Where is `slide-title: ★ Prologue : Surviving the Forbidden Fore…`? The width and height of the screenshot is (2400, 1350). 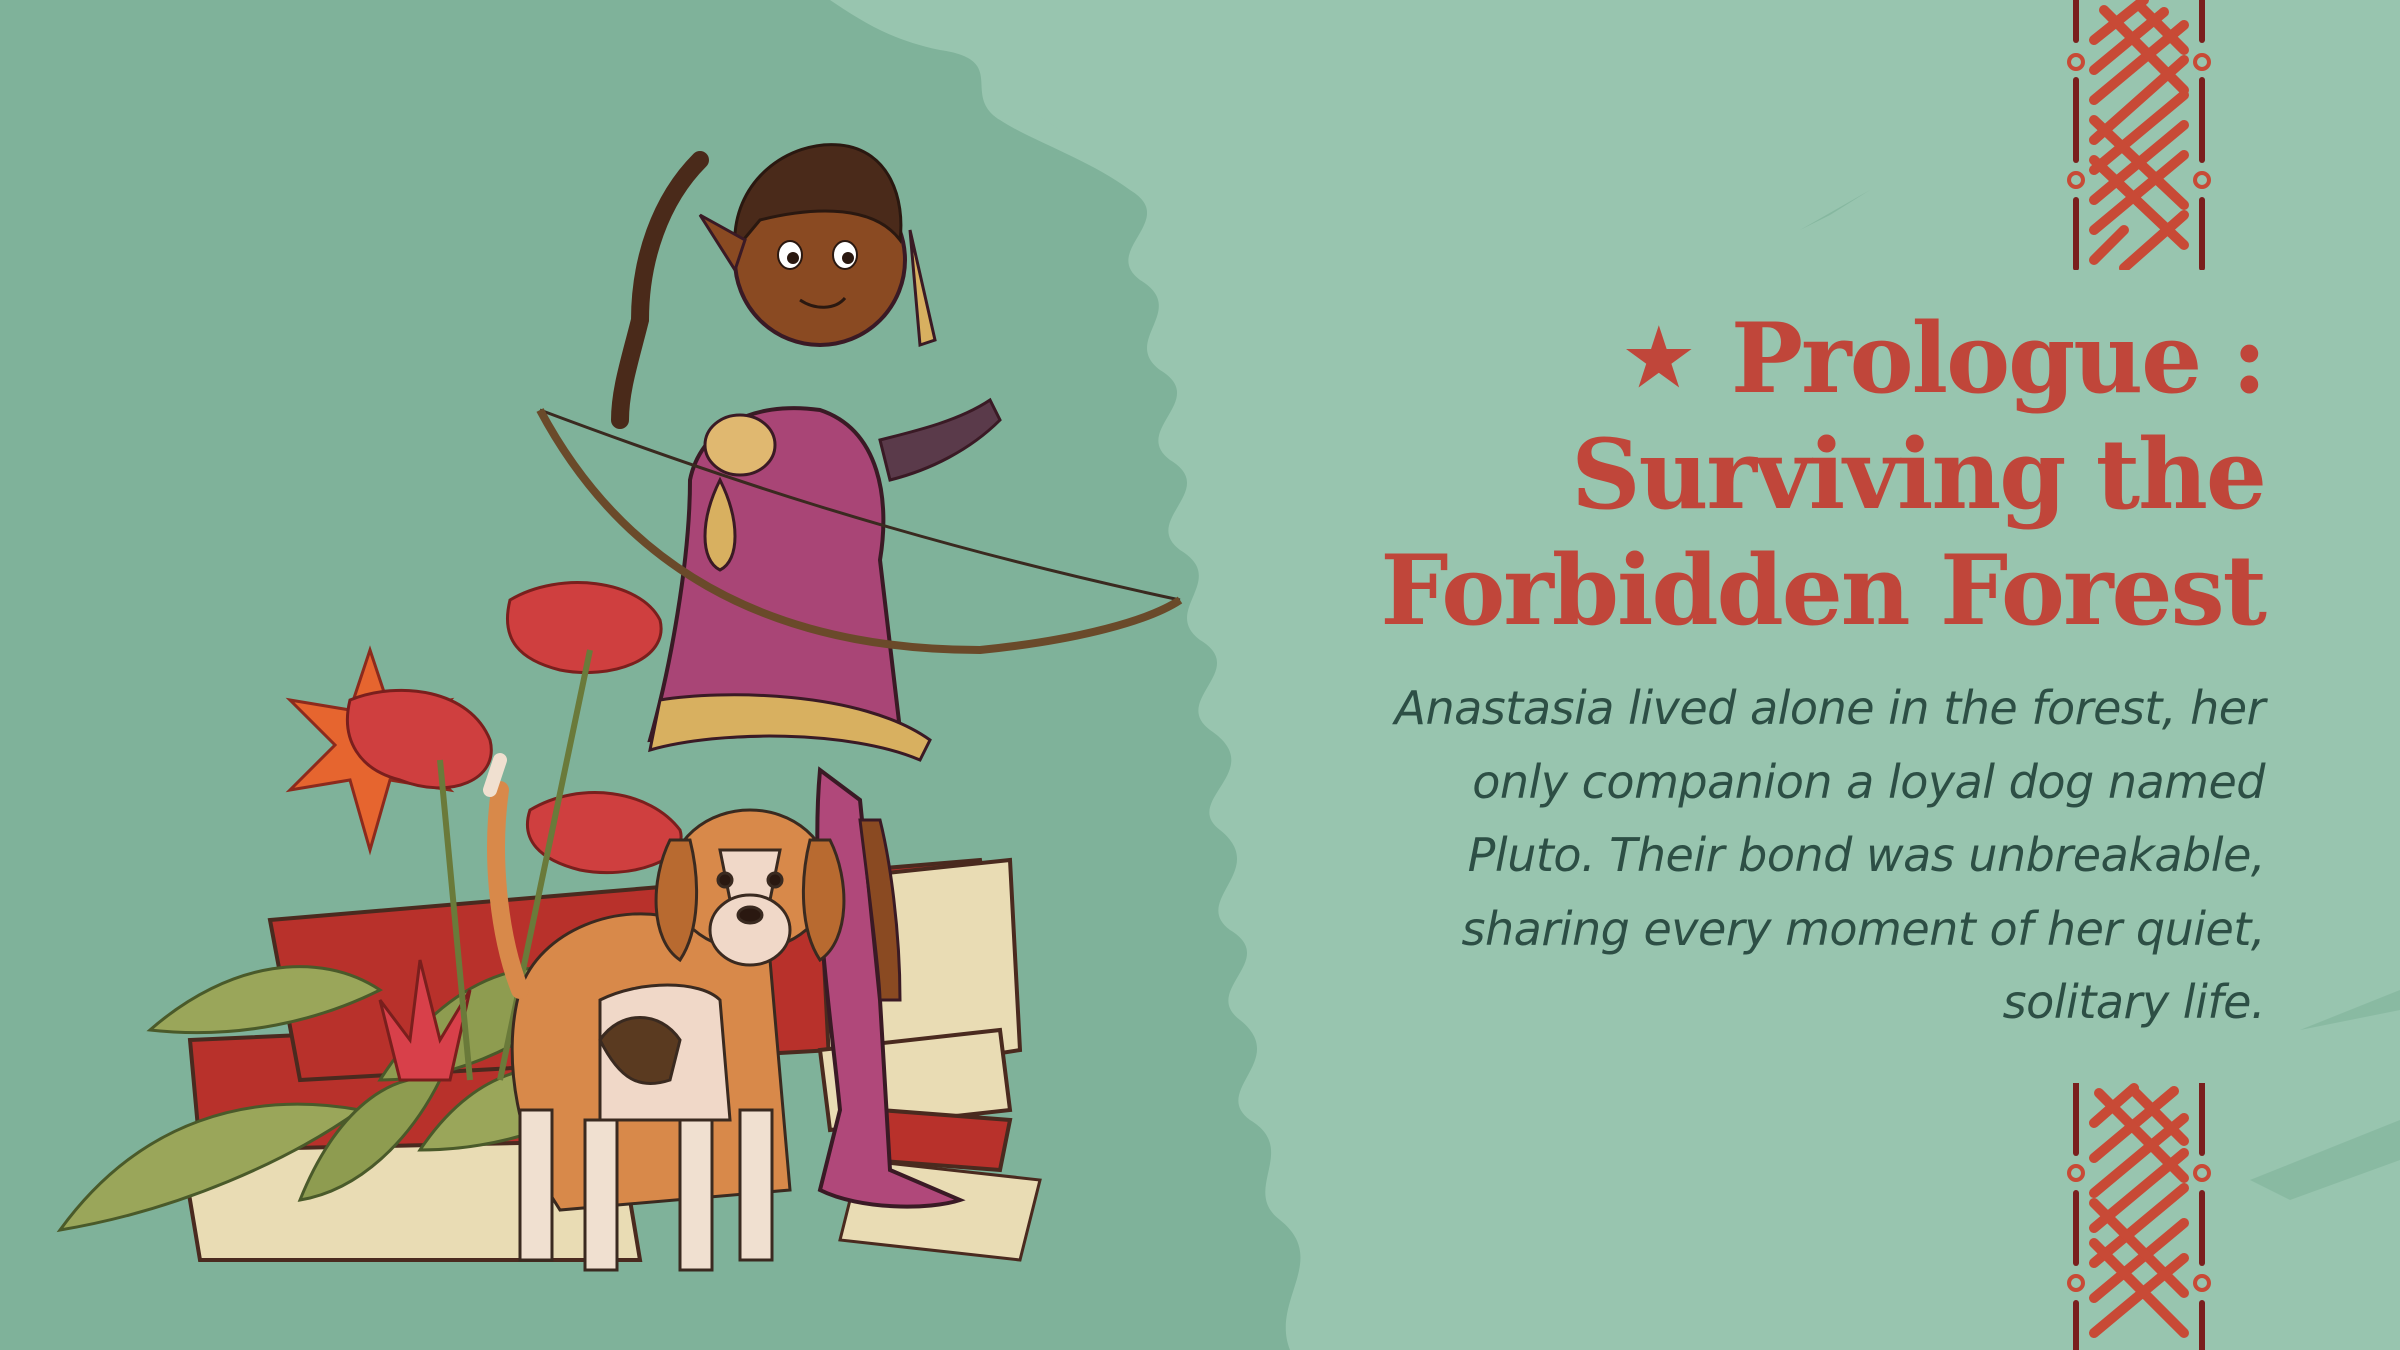
slide-title: ★ Prologue : Surviving the Forbidden Fore… is located at coordinates (1766, 474).